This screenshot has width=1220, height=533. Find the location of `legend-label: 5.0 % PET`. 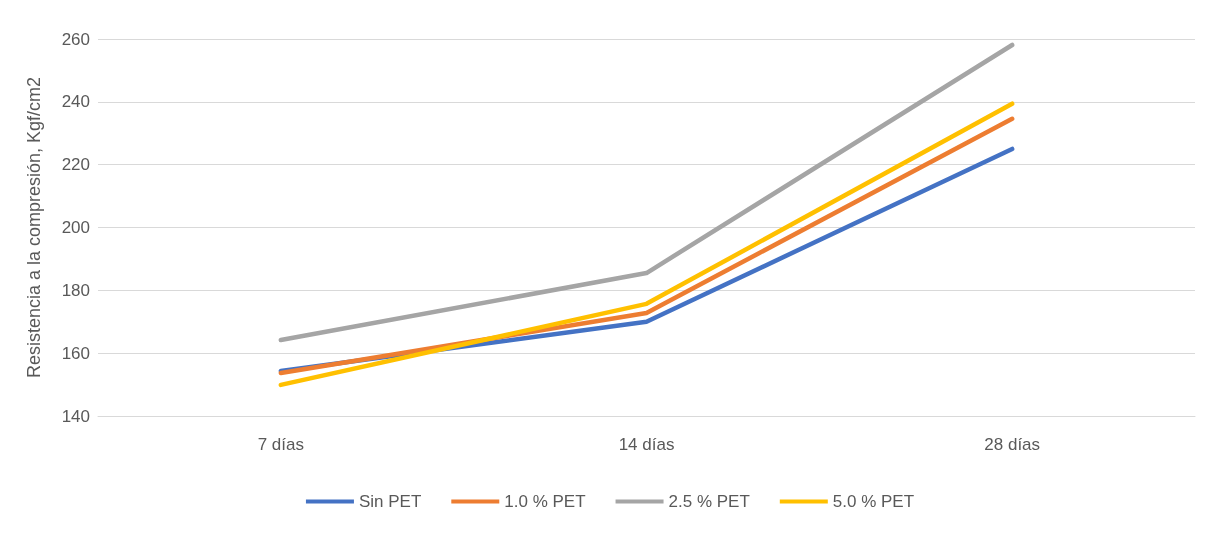

legend-label: 5.0 % PET is located at coordinates (873, 501).